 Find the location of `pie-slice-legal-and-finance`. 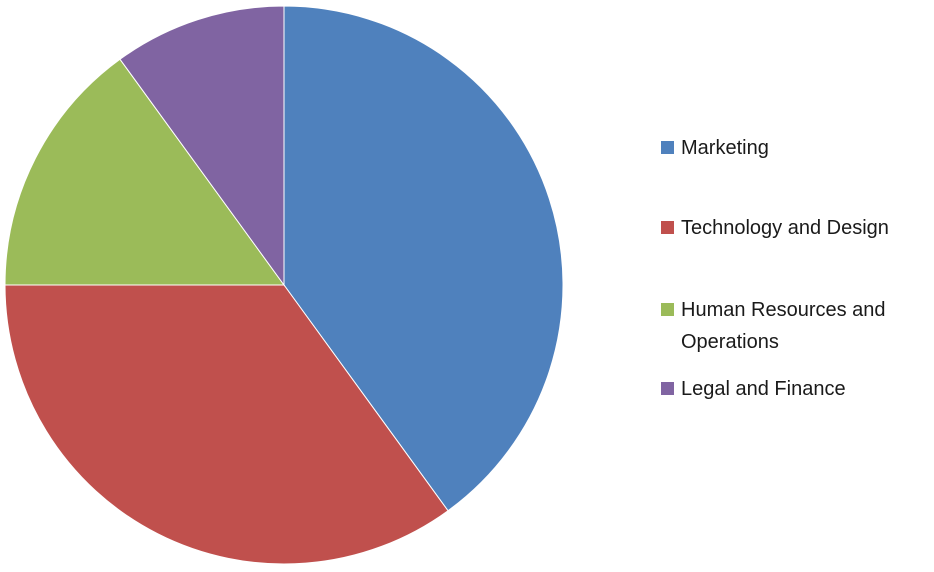

pie-slice-legal-and-finance is located at coordinates (202, 146).